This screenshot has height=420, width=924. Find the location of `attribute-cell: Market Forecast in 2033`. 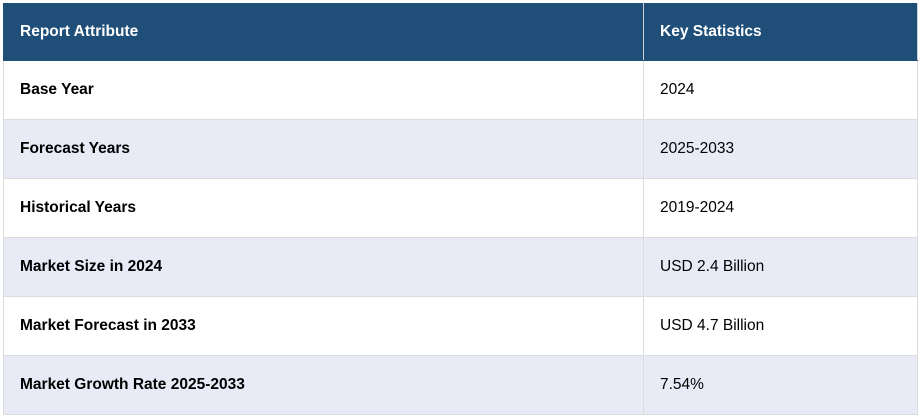

attribute-cell: Market Forecast in 2033 is located at coordinates (323, 326).